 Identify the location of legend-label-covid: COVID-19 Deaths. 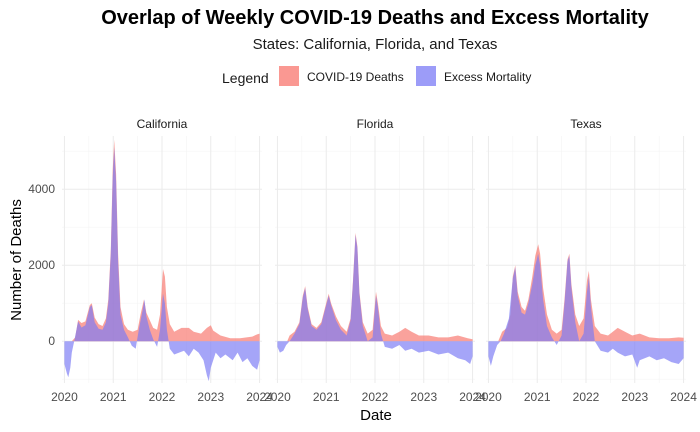
(355, 77).